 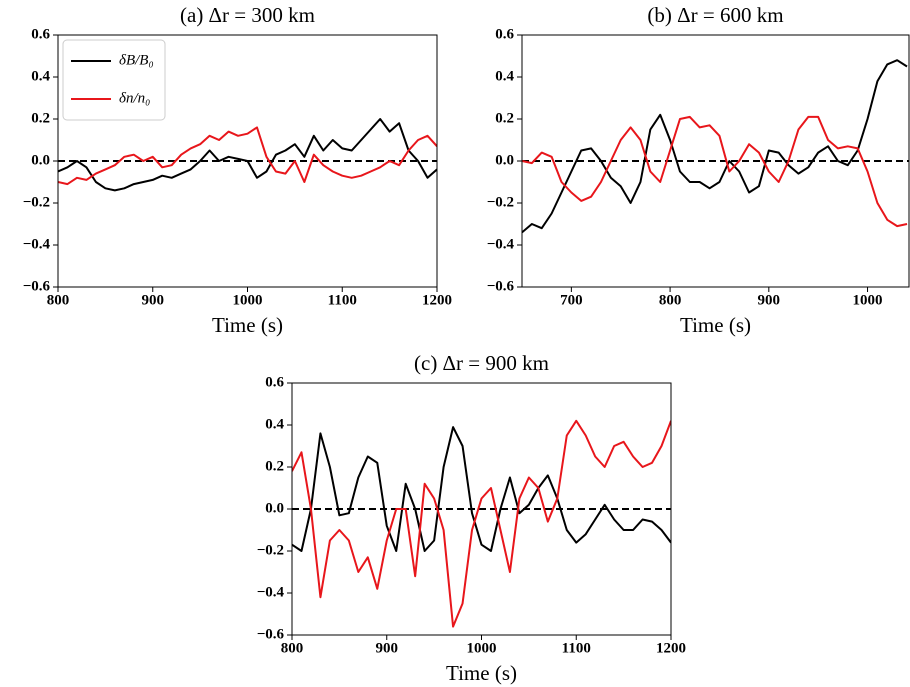 What do you see at coordinates (247, 15) in the screenshot?
I see `chart-title: (a) Δr = 300 km` at bounding box center [247, 15].